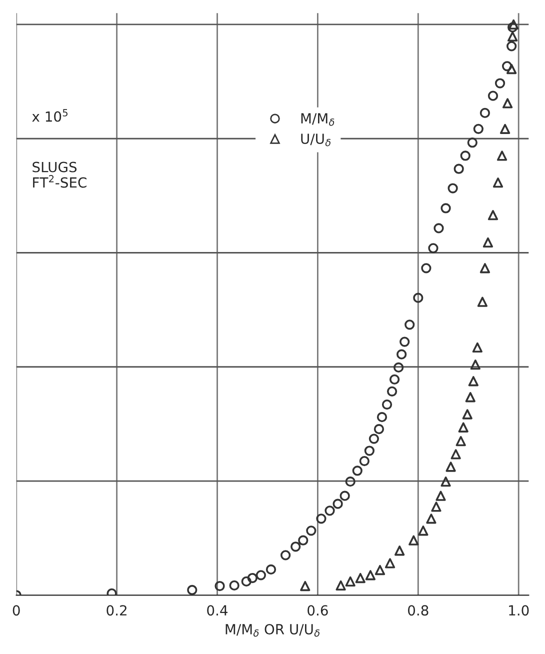 Image resolution: width=545 pixels, height=654 pixels. Describe the element at coordinates (316, 140) in the screenshot. I see `legend-label: U/U$_{δ}$` at that location.